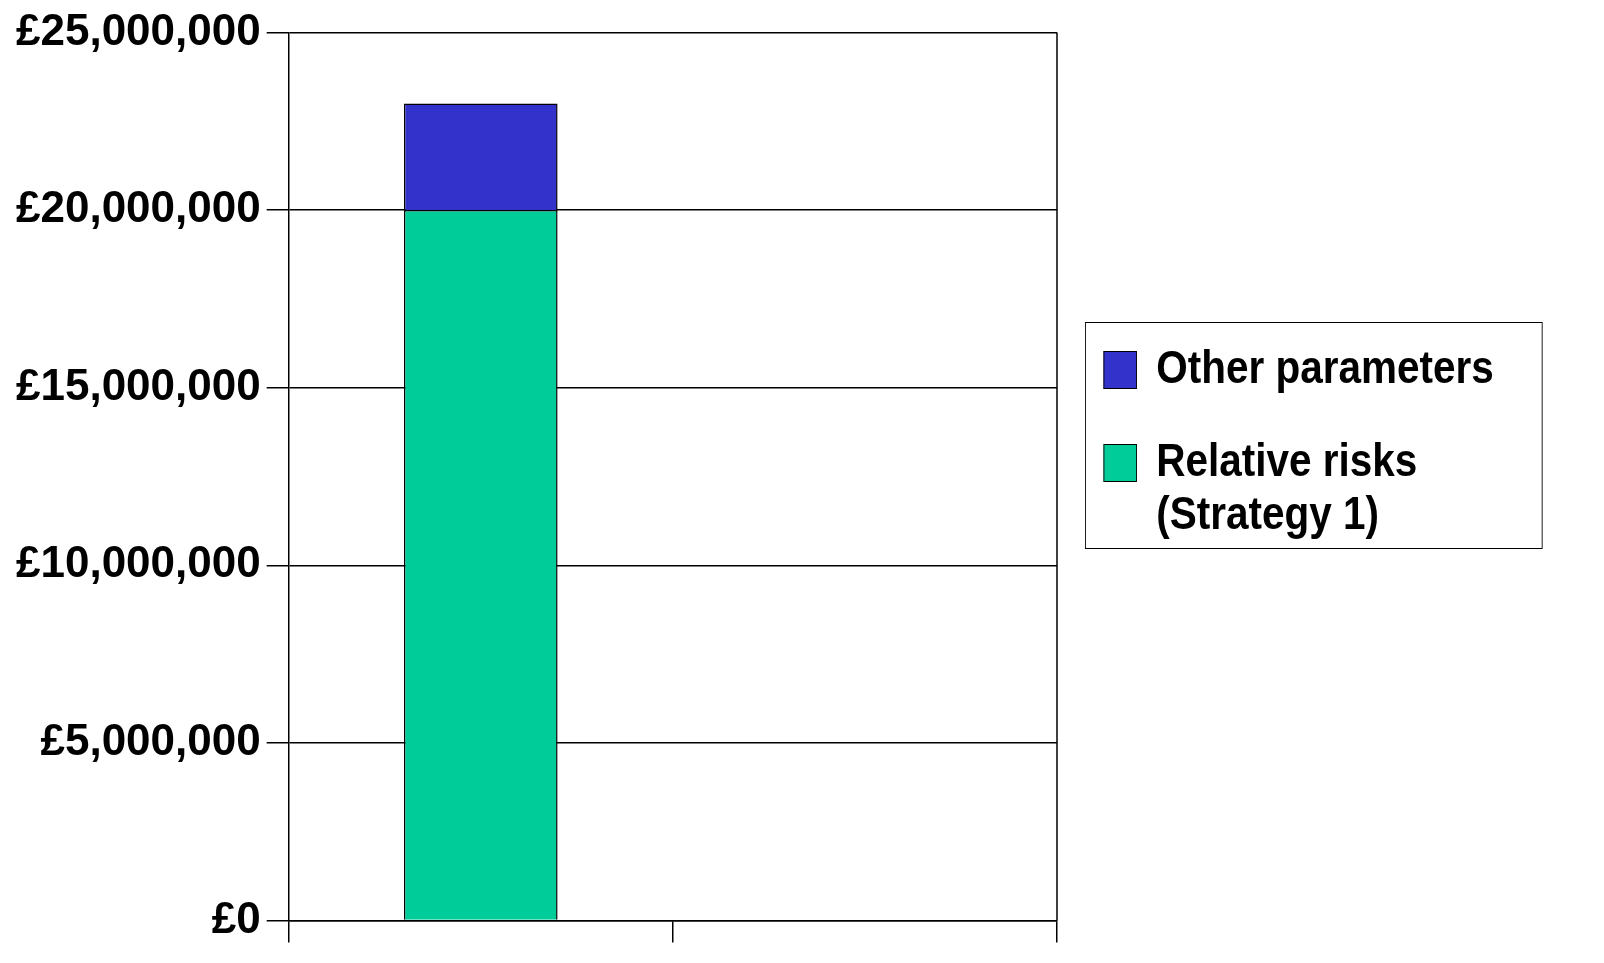 This screenshot has height=963, width=1604. What do you see at coordinates (138, 29) in the screenshot?
I see `y-tick-label: £25,000,000` at bounding box center [138, 29].